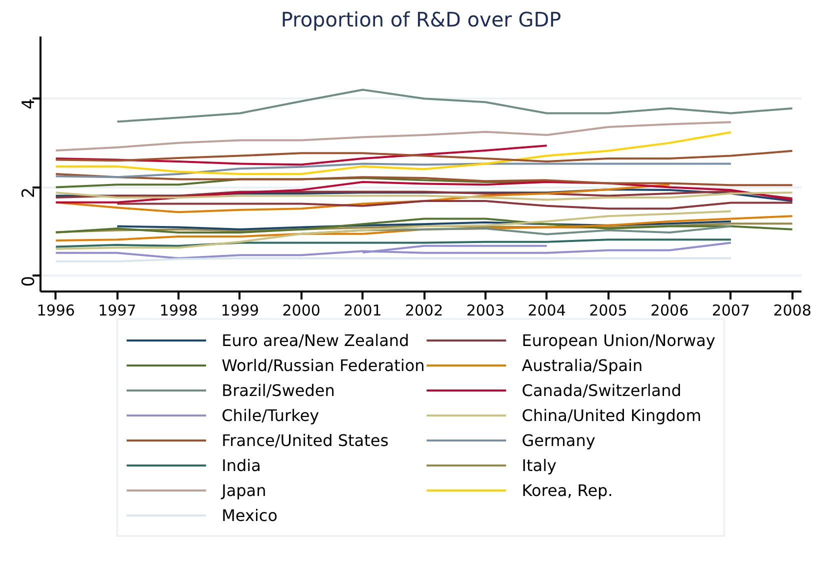 The image size is (823, 565). Describe the element at coordinates (731, 311) in the screenshot. I see `x-tick-label: 2007` at that location.